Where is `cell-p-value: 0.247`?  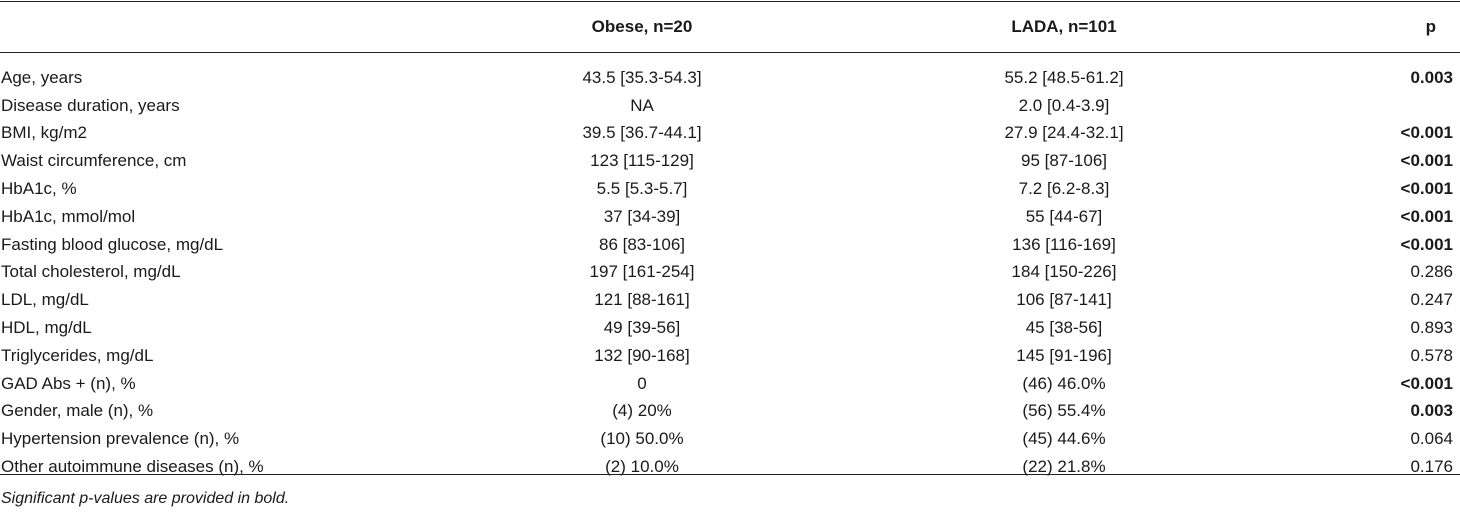
cell-p-value: 0.247 is located at coordinates (1431, 300).